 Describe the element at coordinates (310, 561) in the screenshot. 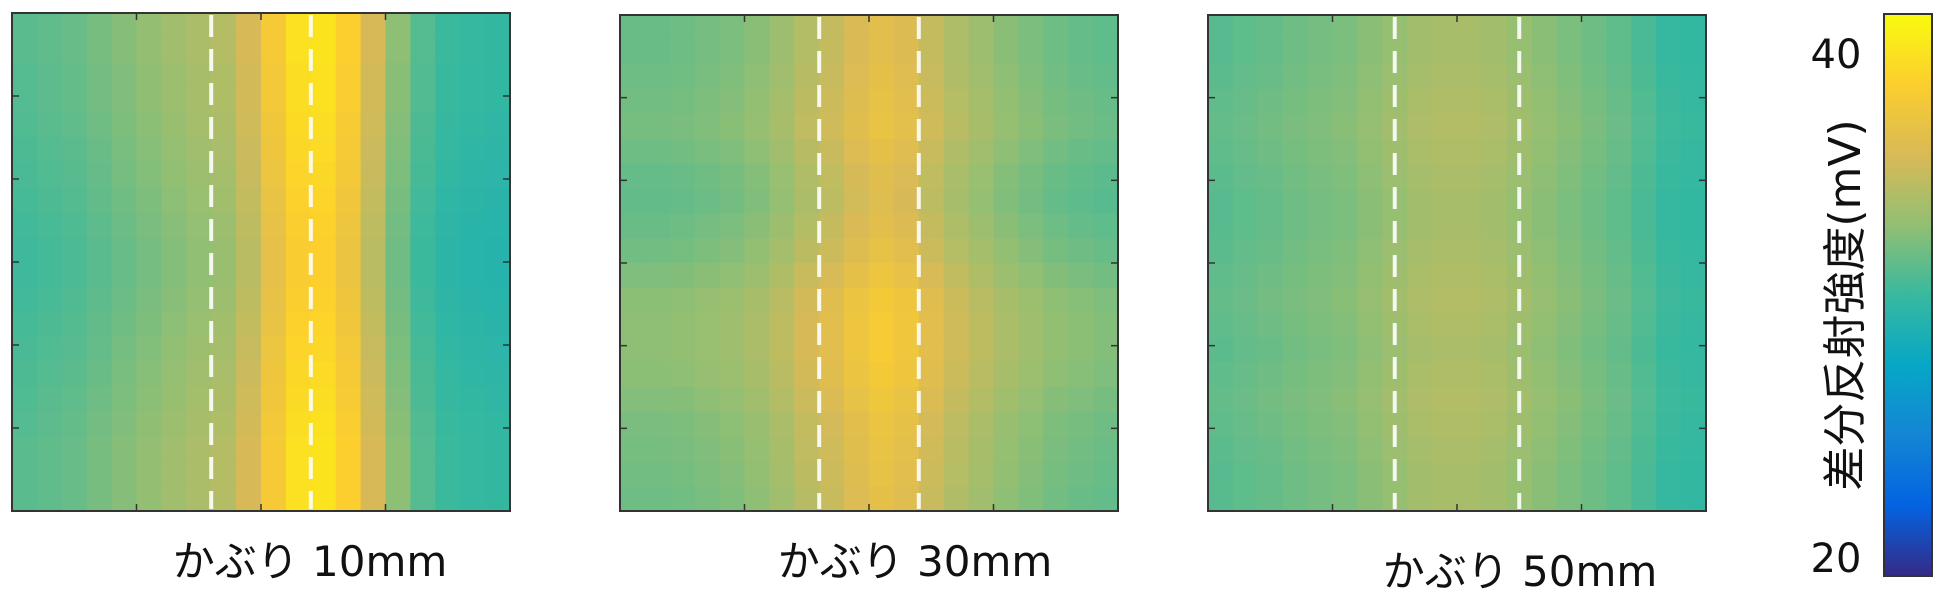

I see `panel-caption-10mm: かぶり 10mm` at that location.